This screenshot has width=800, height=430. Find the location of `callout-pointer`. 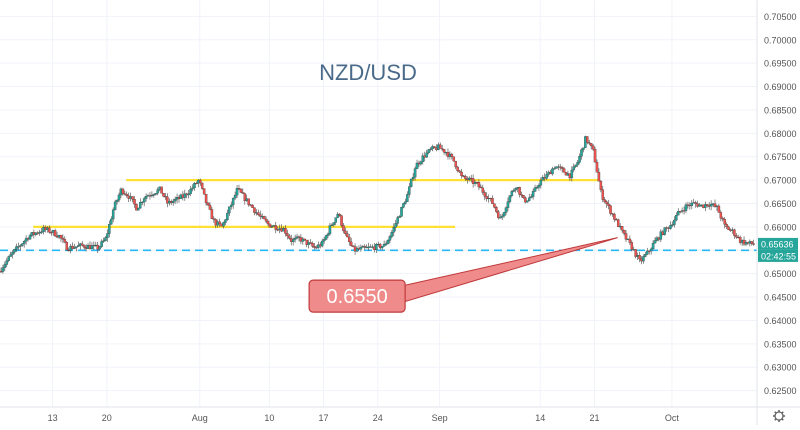

callout-pointer is located at coordinates (509, 270).